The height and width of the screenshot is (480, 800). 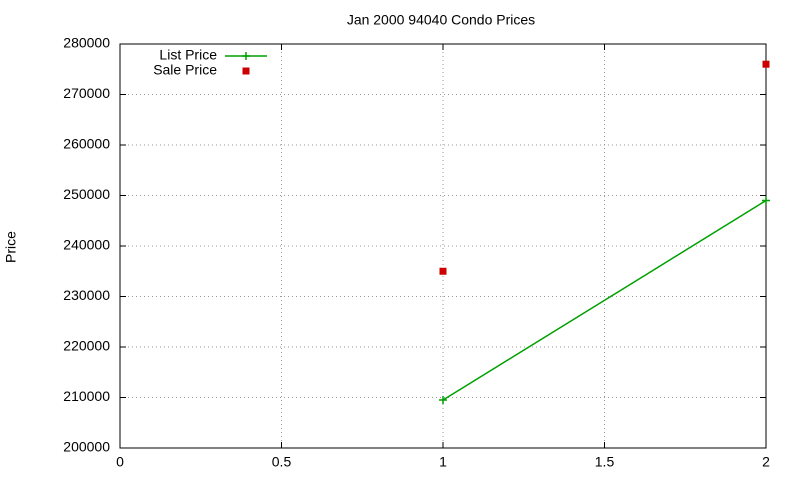 What do you see at coordinates (443, 462) in the screenshot?
I see `x-tick-label: 1` at bounding box center [443, 462].